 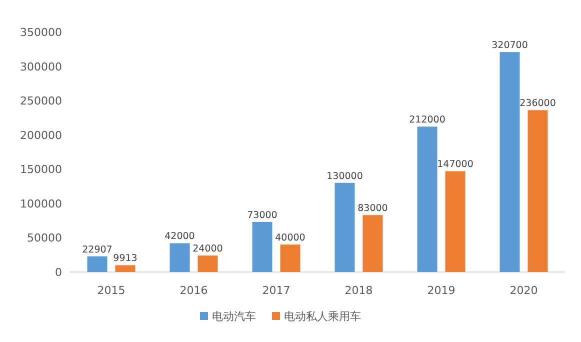 I want to click on x-tick-label: 2018, so click(x=358, y=290).